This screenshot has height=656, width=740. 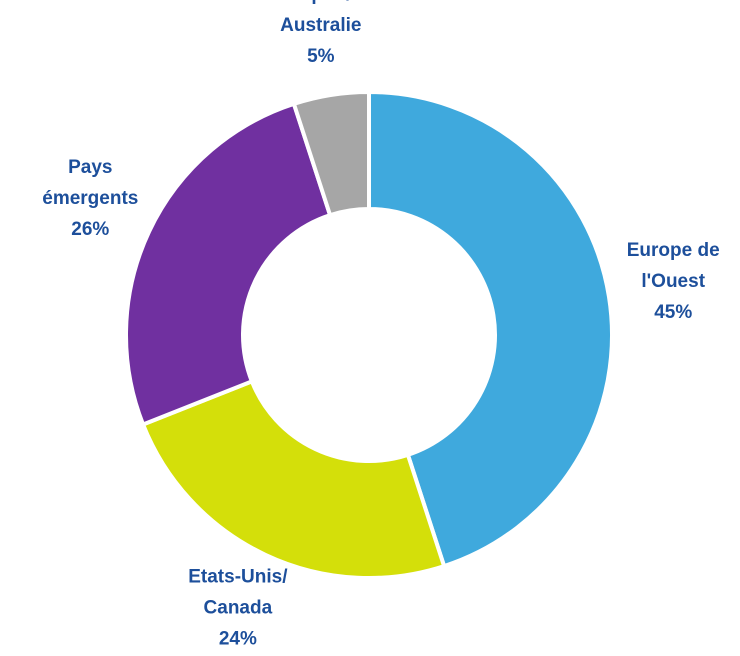 I want to click on slice-label: Japon/Australie, so click(x=320, y=18).